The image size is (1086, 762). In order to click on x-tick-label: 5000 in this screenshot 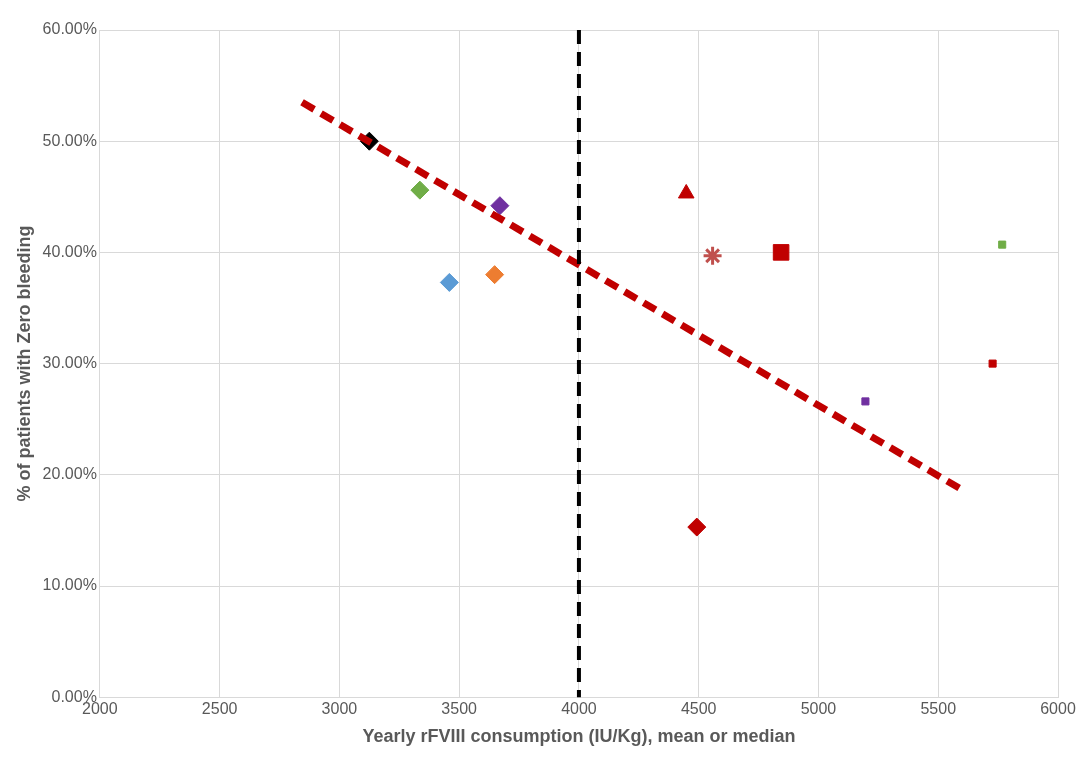, I will do `click(818, 709)`.